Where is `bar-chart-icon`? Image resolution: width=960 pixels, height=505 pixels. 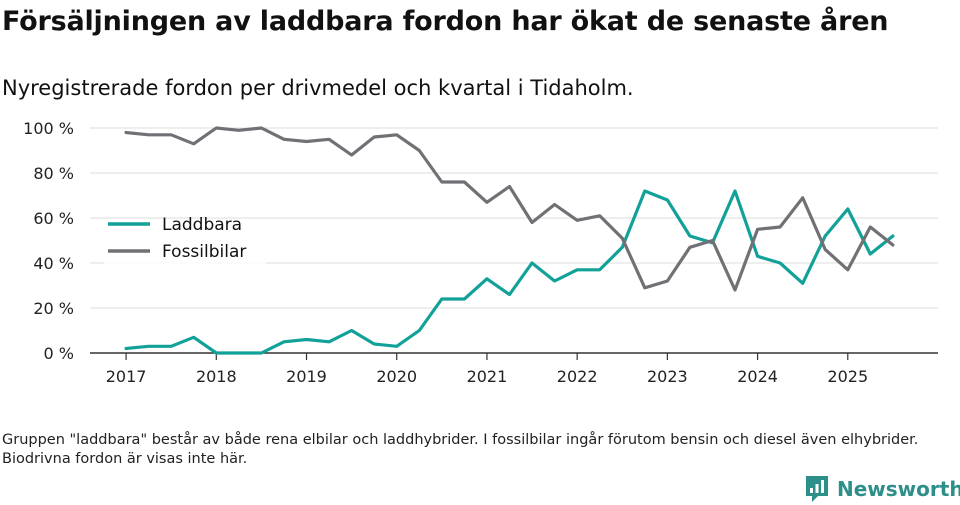
bar-chart-icon is located at coordinates (817, 489).